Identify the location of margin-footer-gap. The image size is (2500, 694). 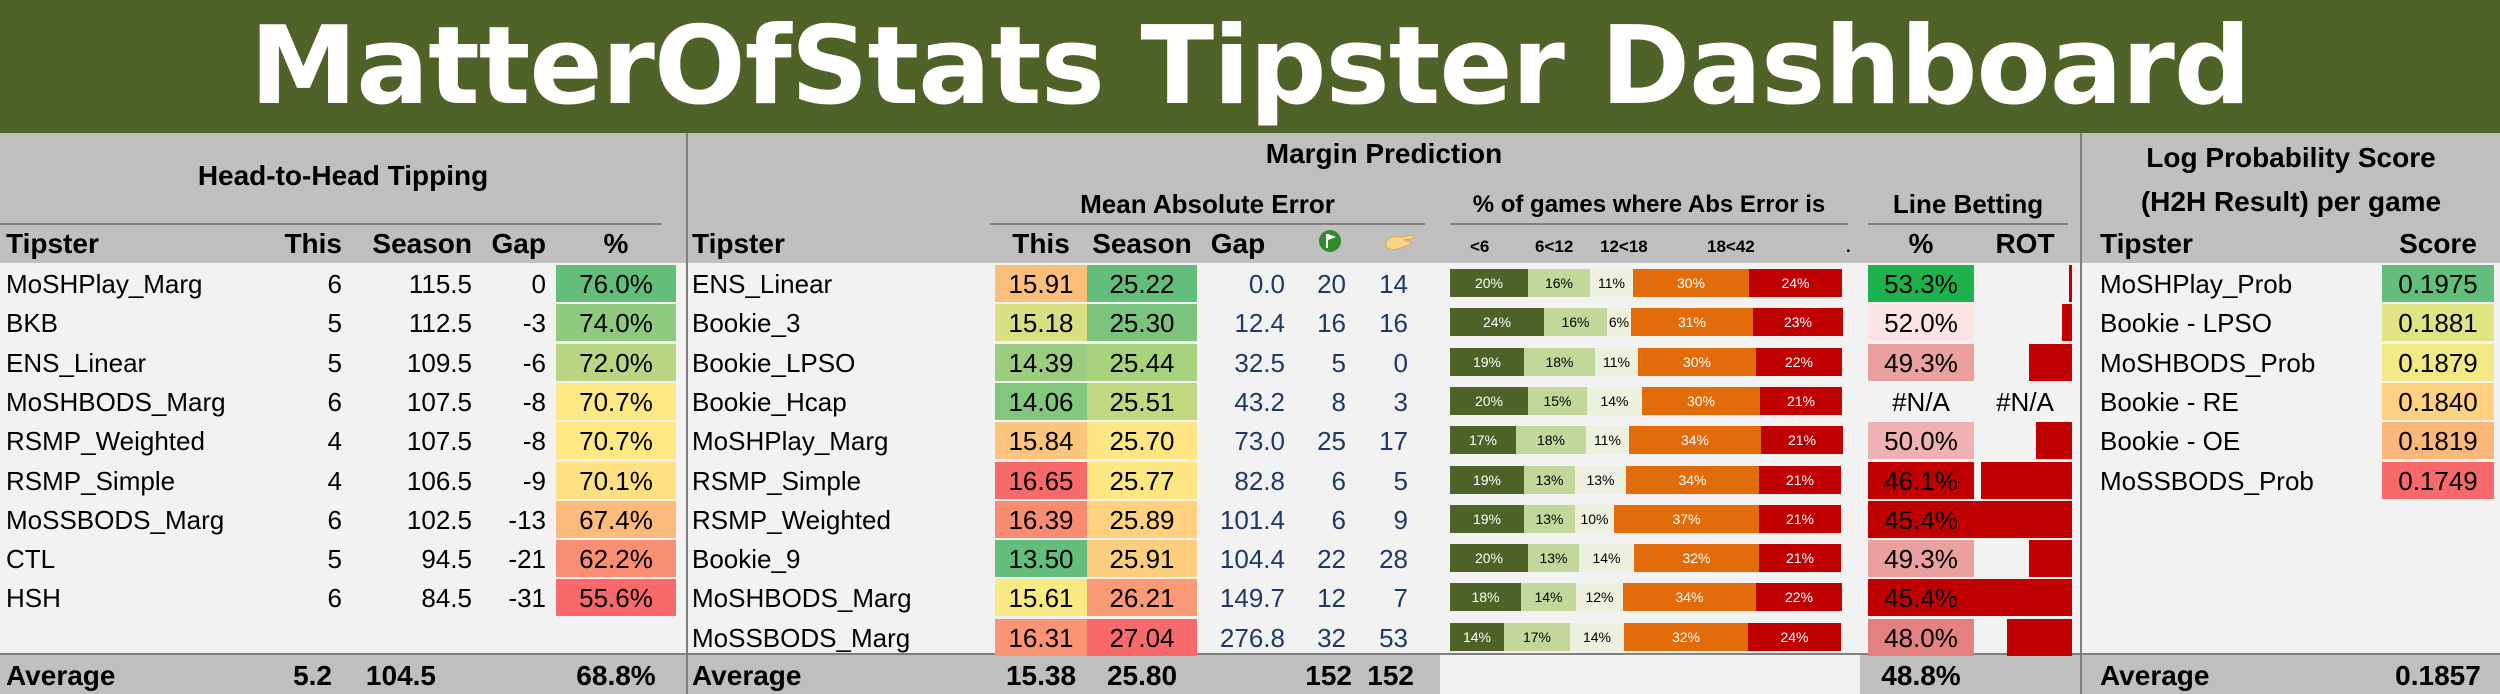
(1650, 674).